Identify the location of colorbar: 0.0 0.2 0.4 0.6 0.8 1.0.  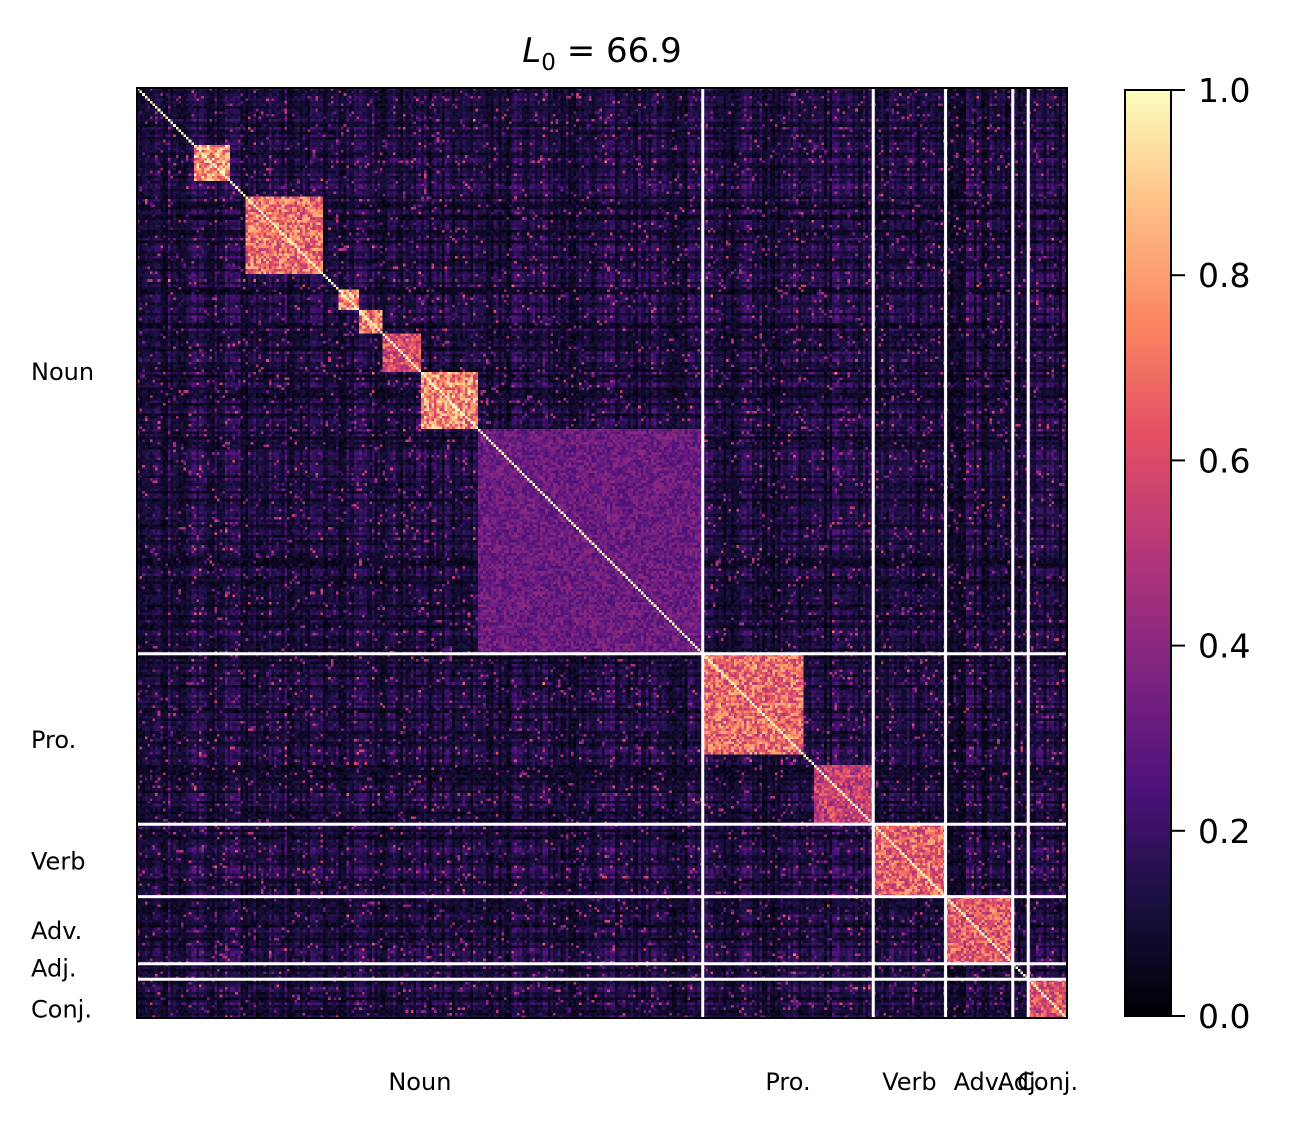
(1187, 553).